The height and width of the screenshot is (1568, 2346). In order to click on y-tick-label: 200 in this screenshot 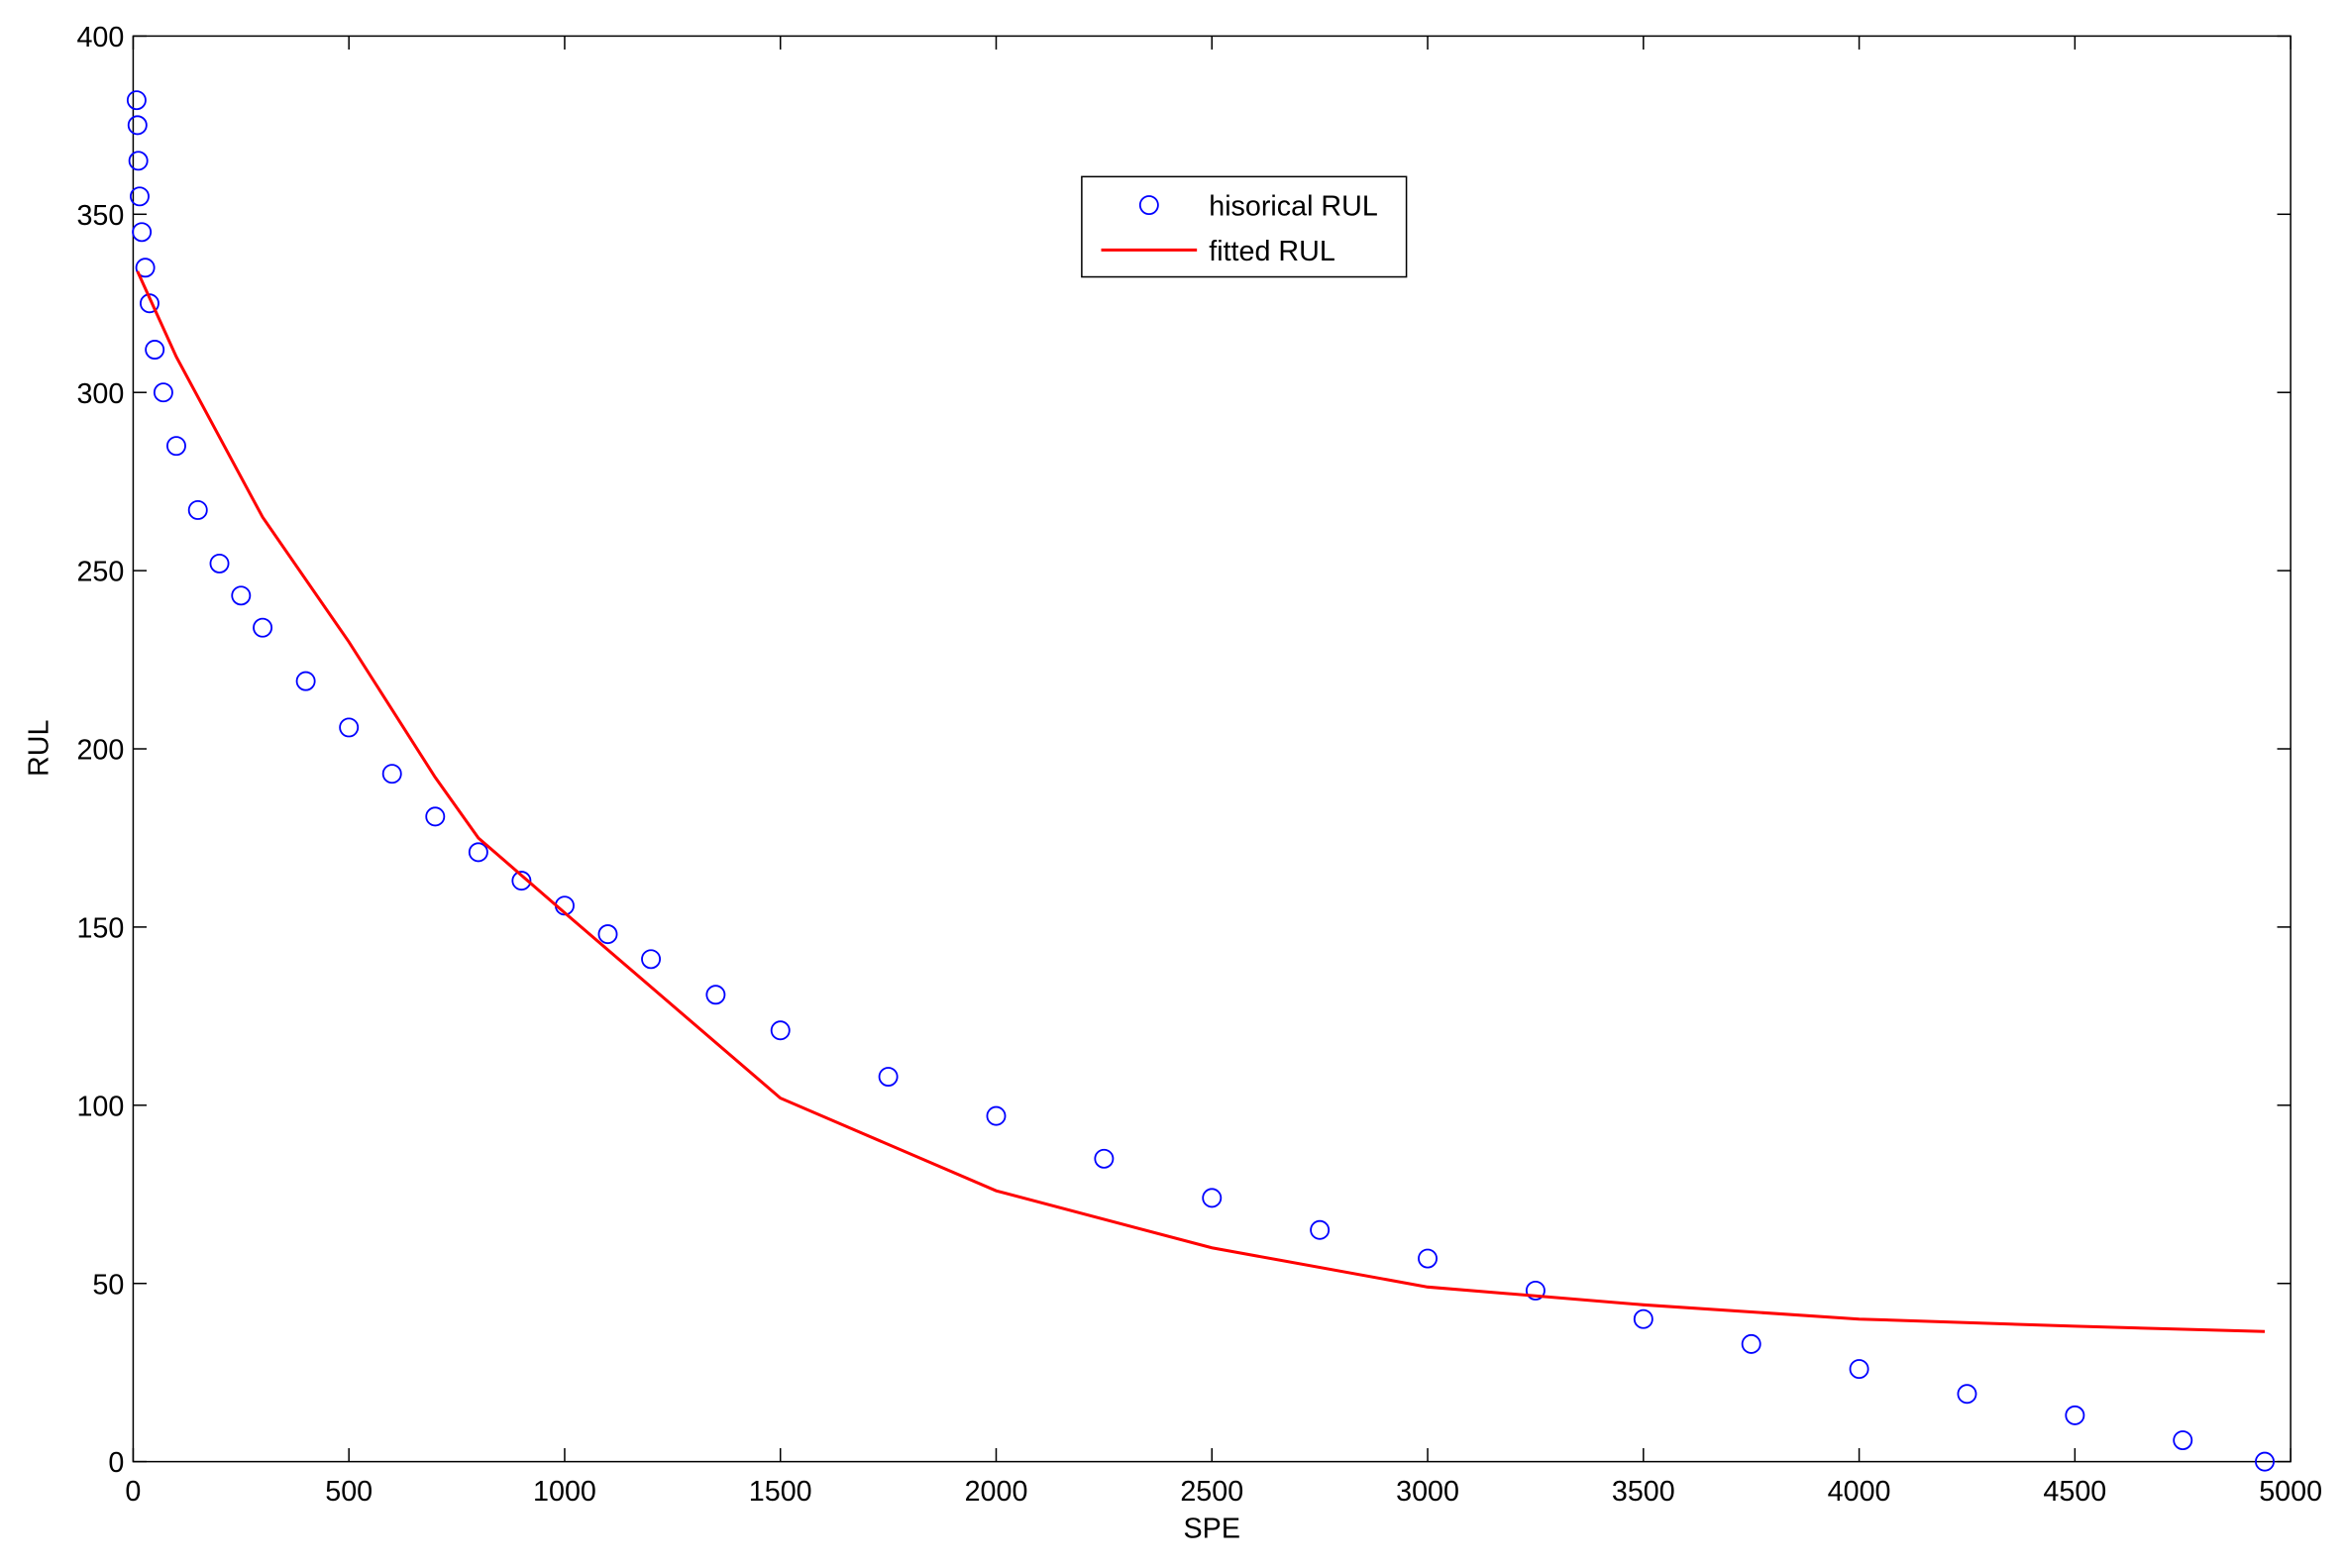, I will do `click(100, 751)`.